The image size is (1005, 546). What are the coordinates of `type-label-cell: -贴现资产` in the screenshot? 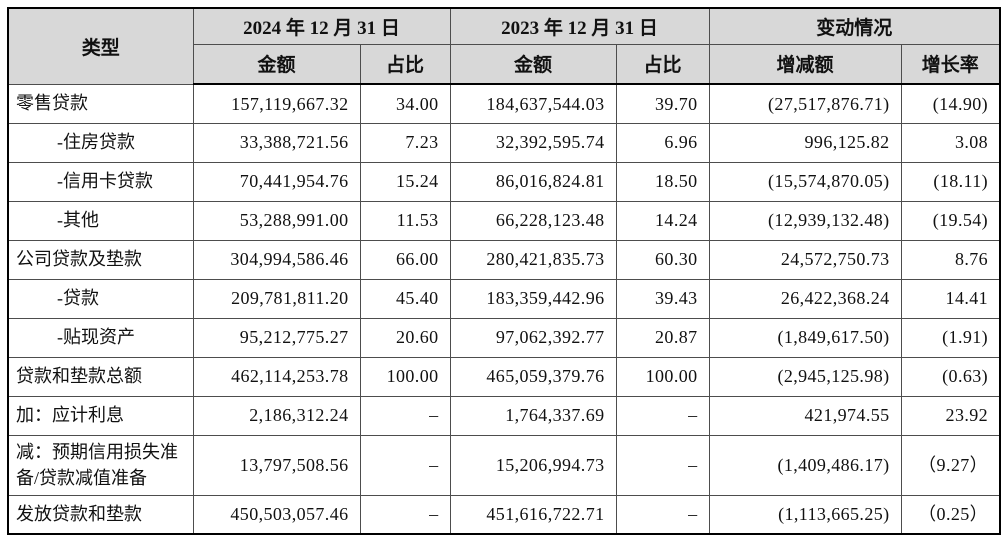 It's located at (100, 337).